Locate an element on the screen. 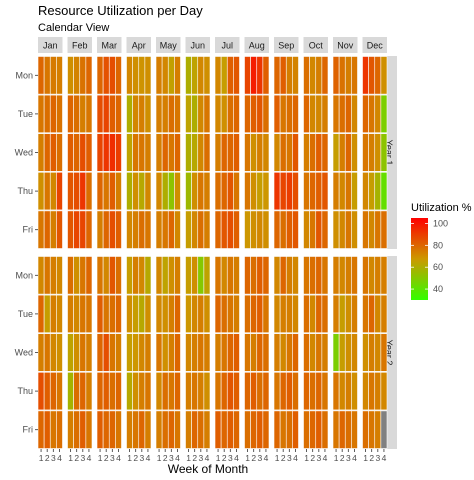  month-label: Jan is located at coordinates (50, 46).